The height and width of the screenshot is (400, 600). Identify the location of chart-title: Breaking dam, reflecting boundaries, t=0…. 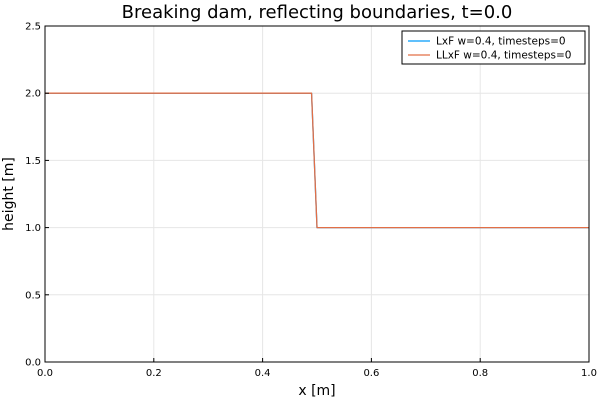
(317, 12).